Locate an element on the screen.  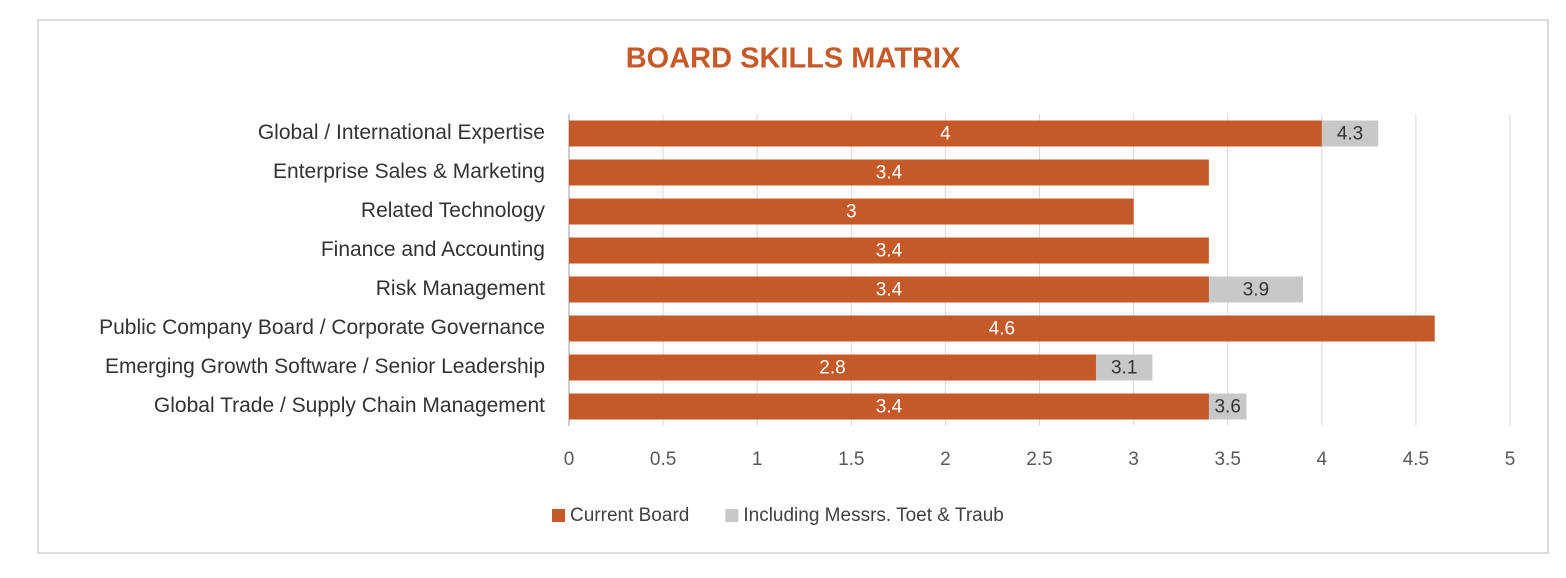
data-label: 3 is located at coordinates (851, 212).